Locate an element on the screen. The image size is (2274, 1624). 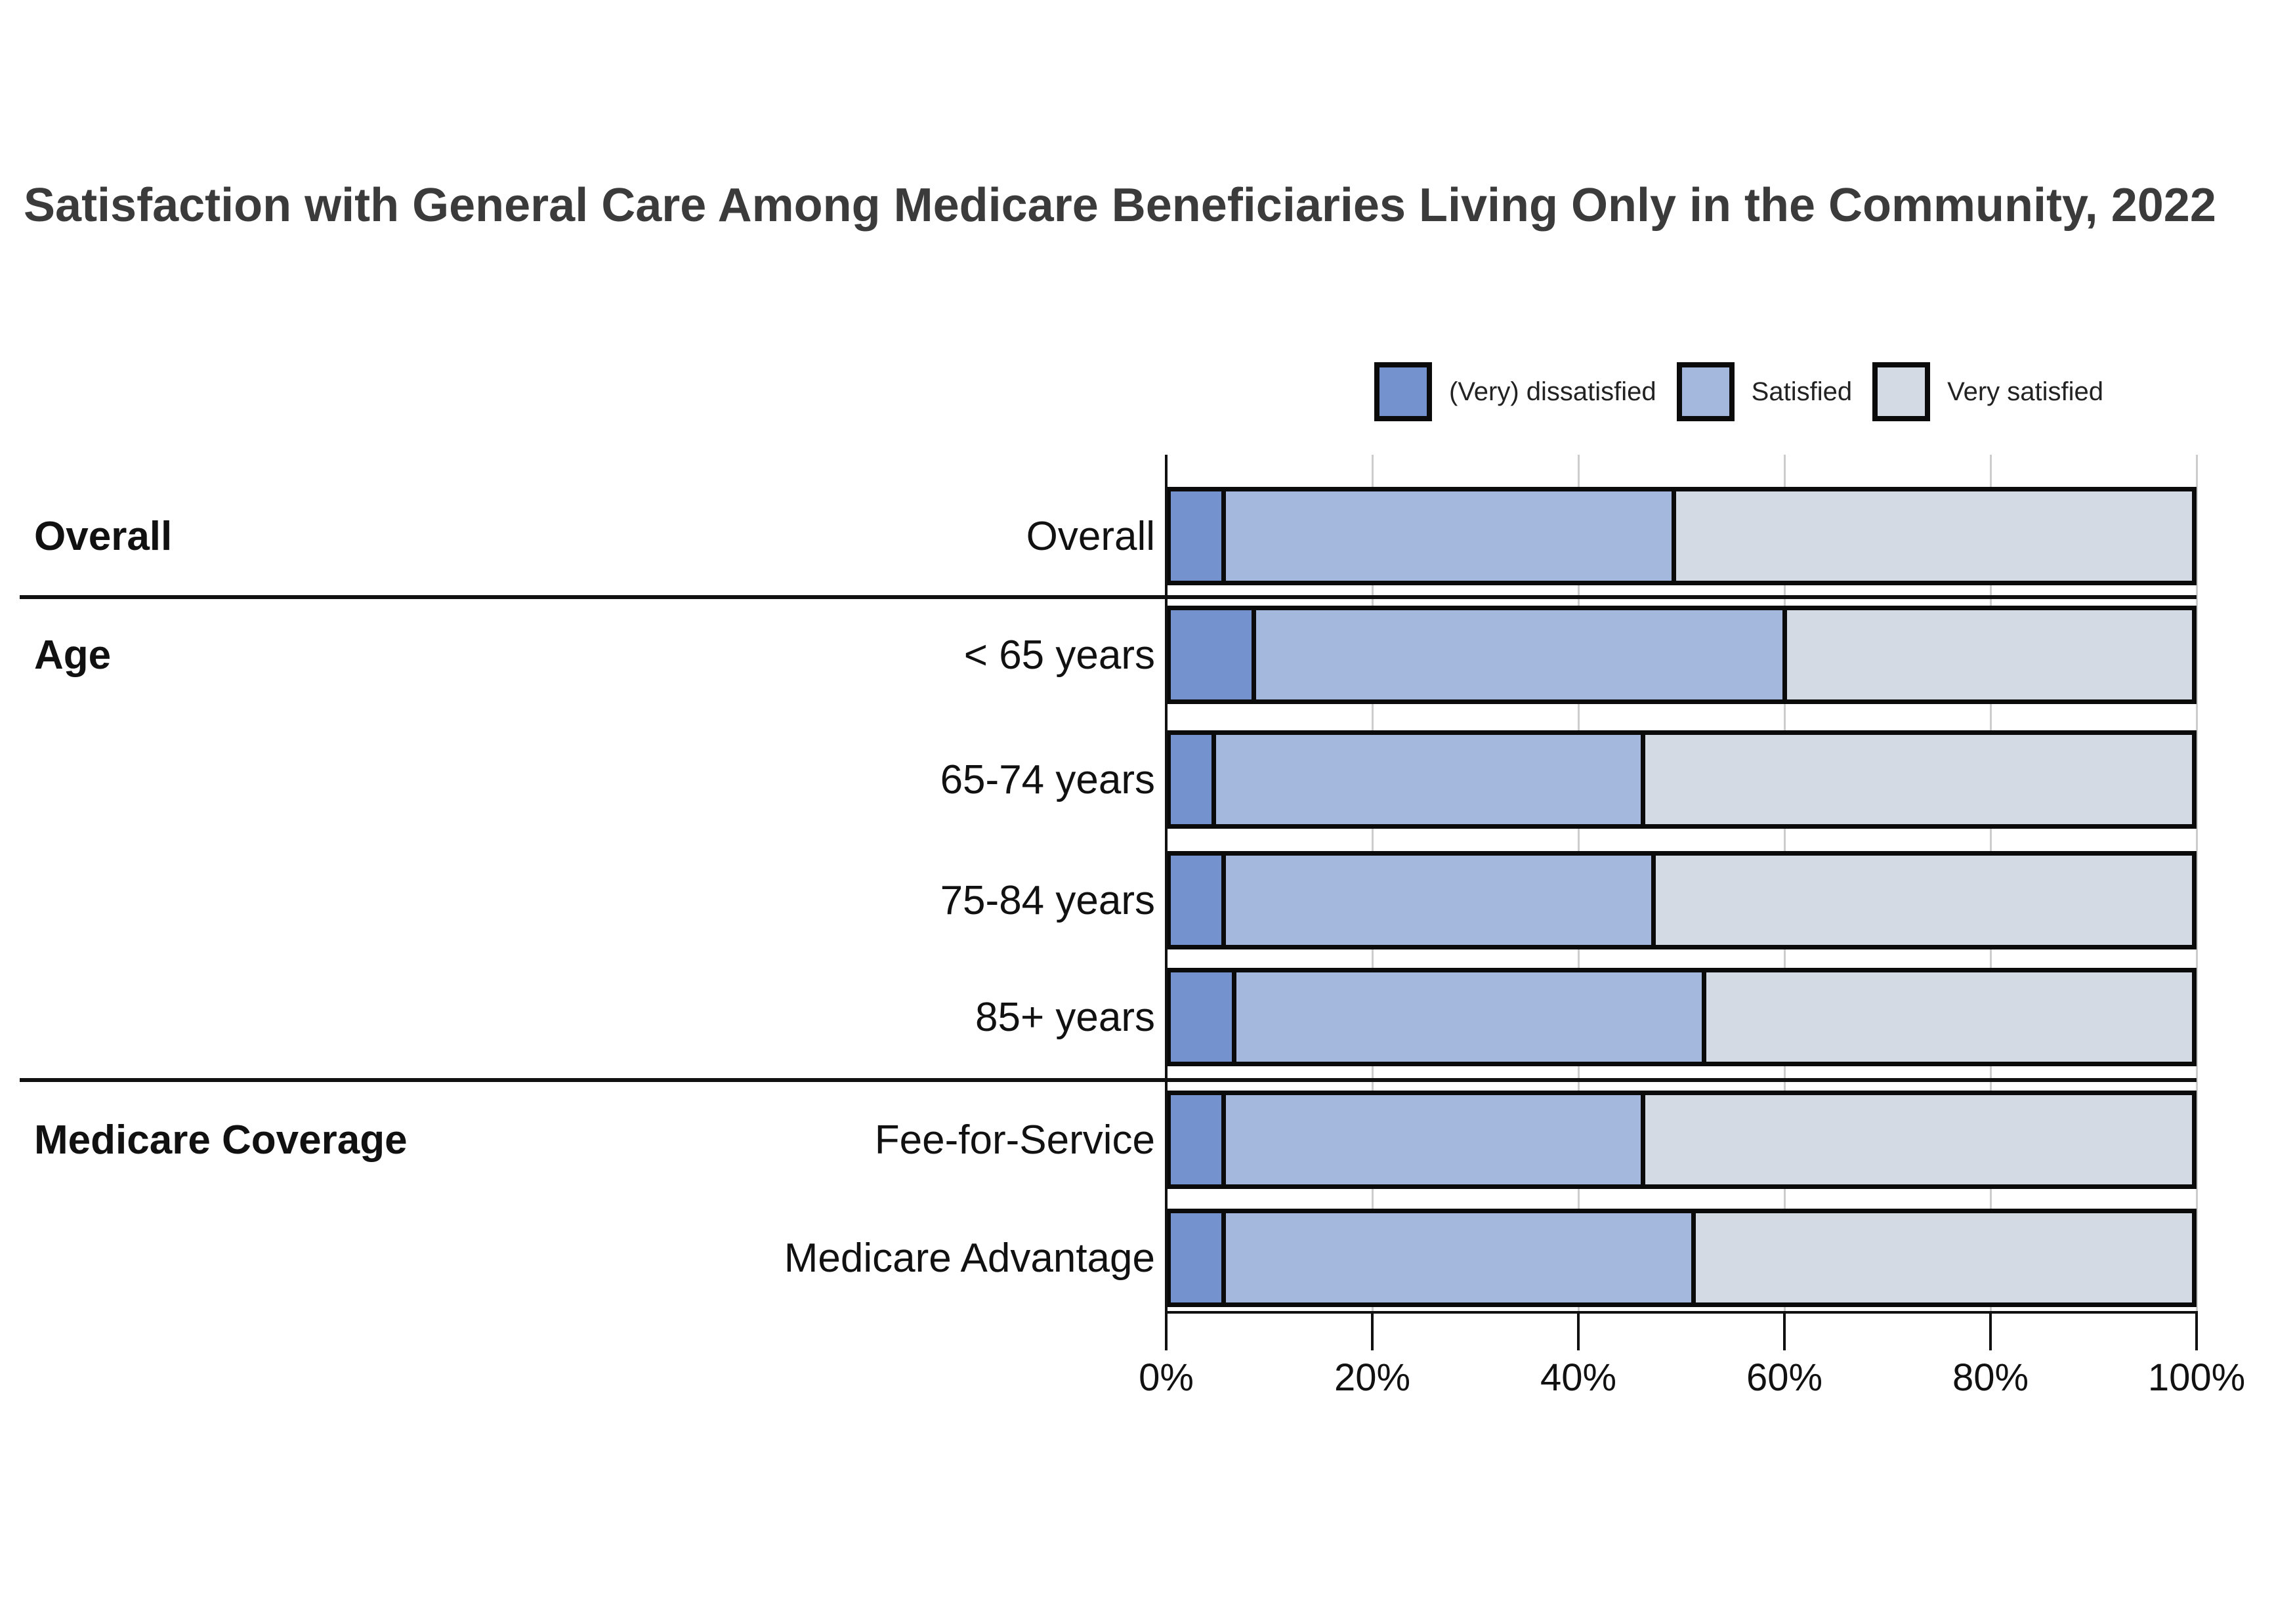
bar-row-65-74-years is located at coordinates (1681, 780).